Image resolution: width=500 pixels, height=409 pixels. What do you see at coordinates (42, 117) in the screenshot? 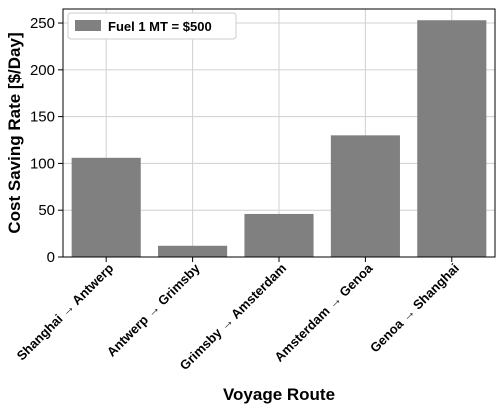
I see `y-tick-label: 150` at bounding box center [42, 117].